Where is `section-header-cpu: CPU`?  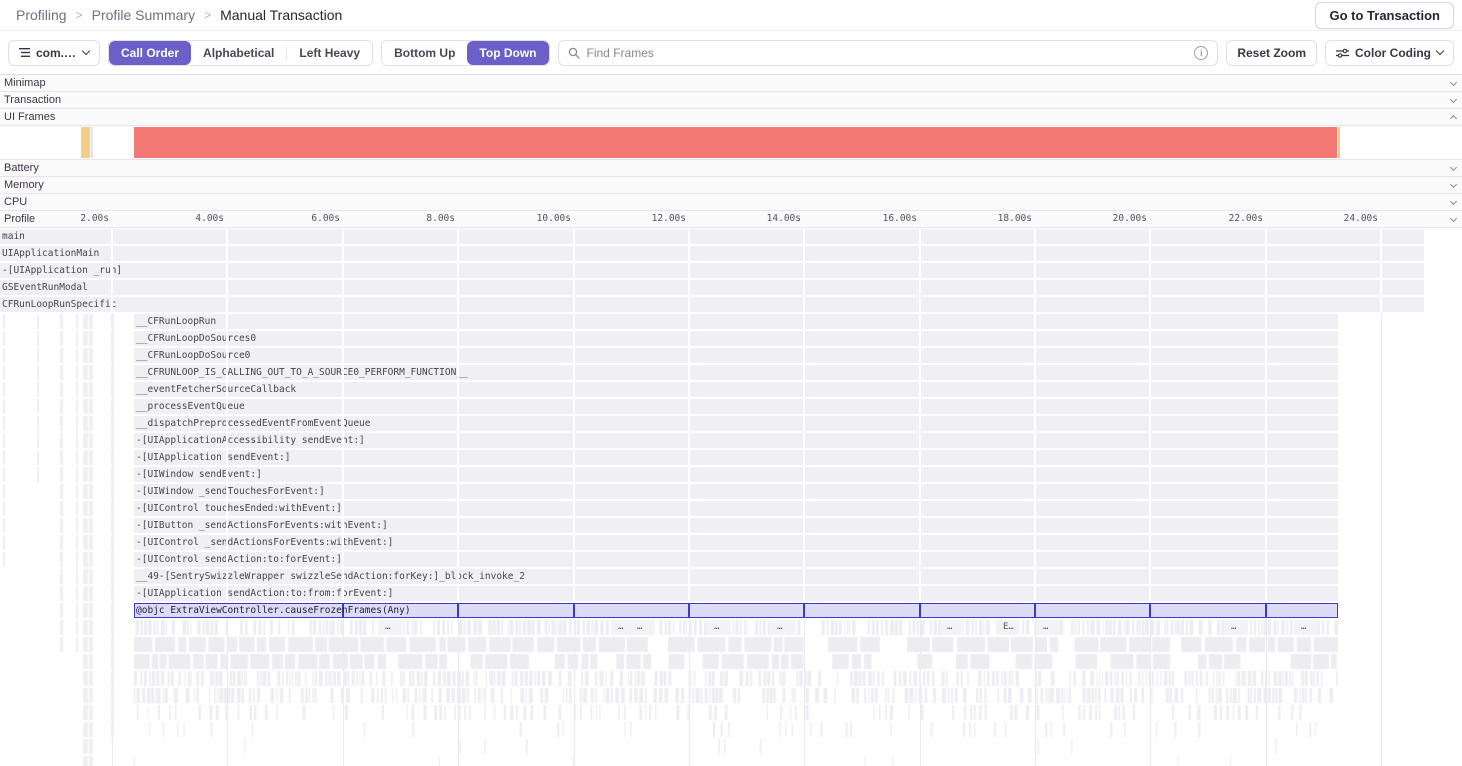 section-header-cpu: CPU is located at coordinates (731, 202).